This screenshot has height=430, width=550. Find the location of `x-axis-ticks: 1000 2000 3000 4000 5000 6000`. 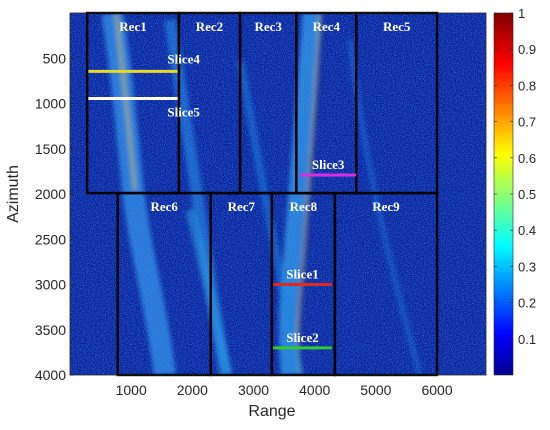

x-axis-ticks: 1000 2000 3000 4000 5000 6000 is located at coordinates (284, 384).